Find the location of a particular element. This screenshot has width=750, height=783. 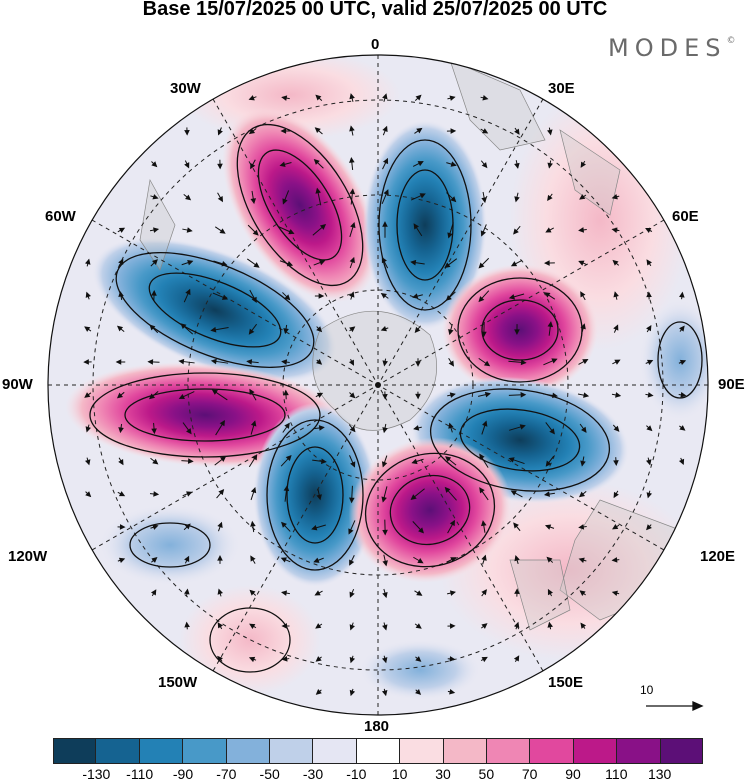

lon-label-150e: 150E is located at coordinates (566, 682).